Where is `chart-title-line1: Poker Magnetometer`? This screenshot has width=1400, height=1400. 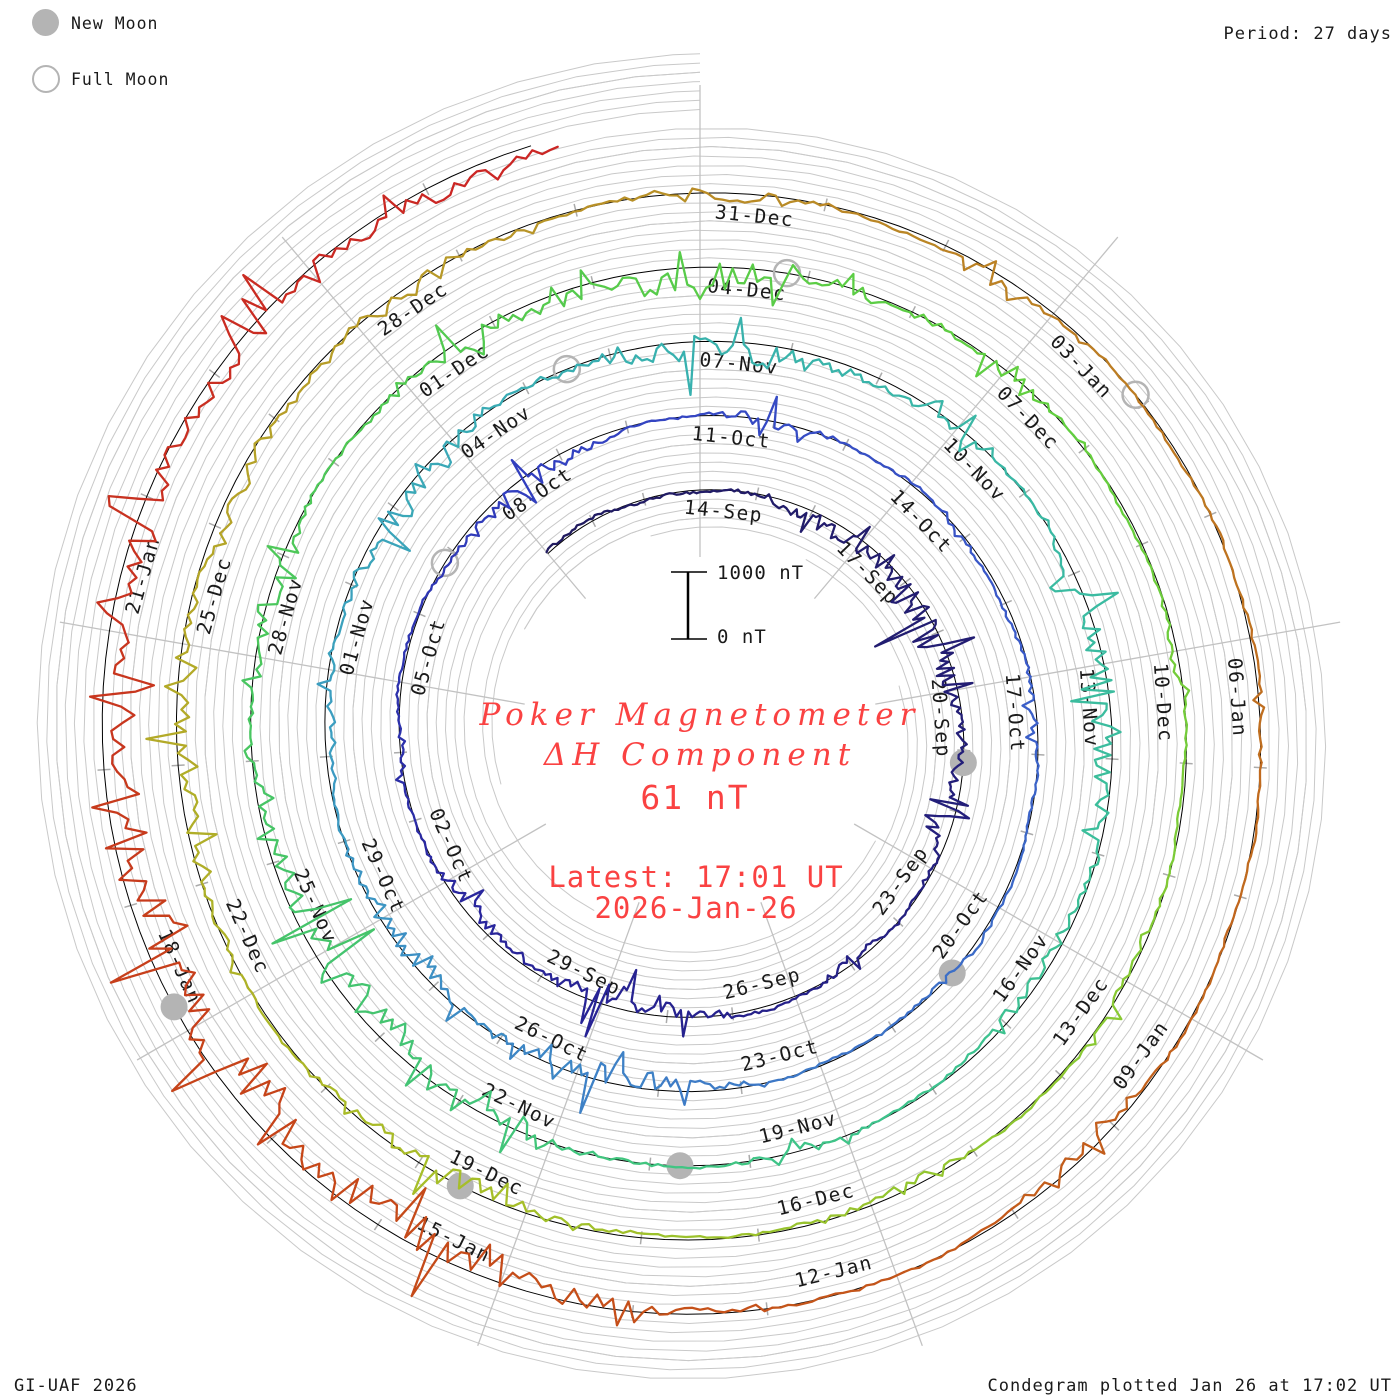
chart-title-line1: Poker Magnetometer is located at coordinates (700, 715).